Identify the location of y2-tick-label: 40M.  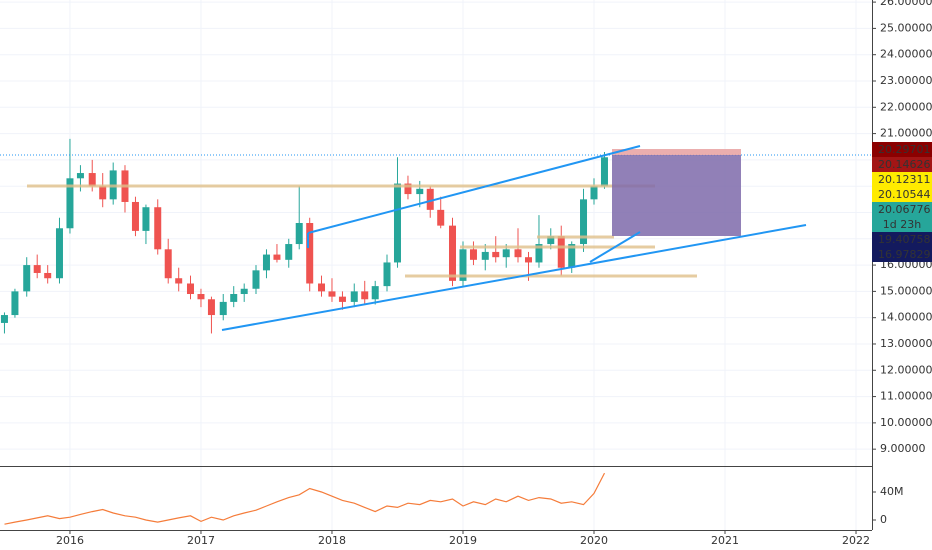
(892, 491).